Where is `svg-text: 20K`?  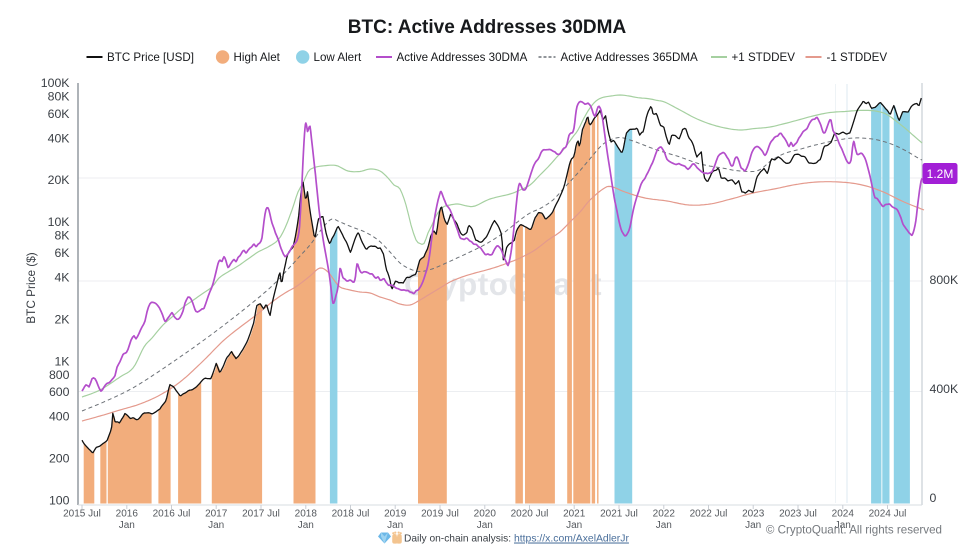 svg-text: 20K is located at coordinates (59, 180).